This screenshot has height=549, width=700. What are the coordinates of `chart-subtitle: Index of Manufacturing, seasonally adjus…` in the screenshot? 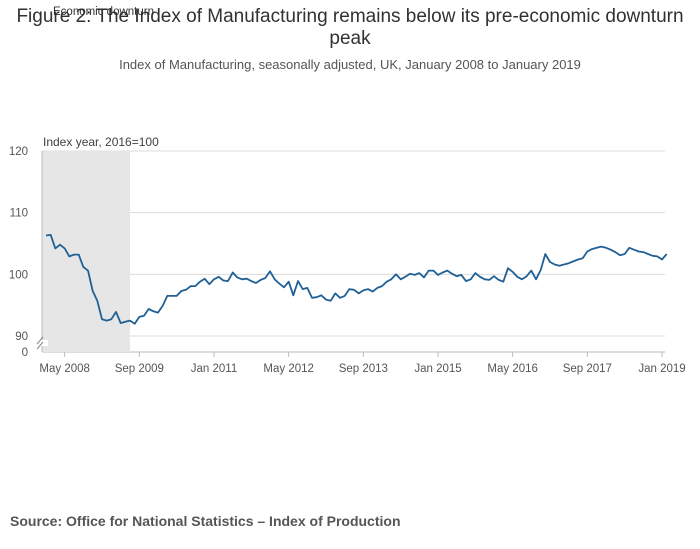 It's located at (350, 64).